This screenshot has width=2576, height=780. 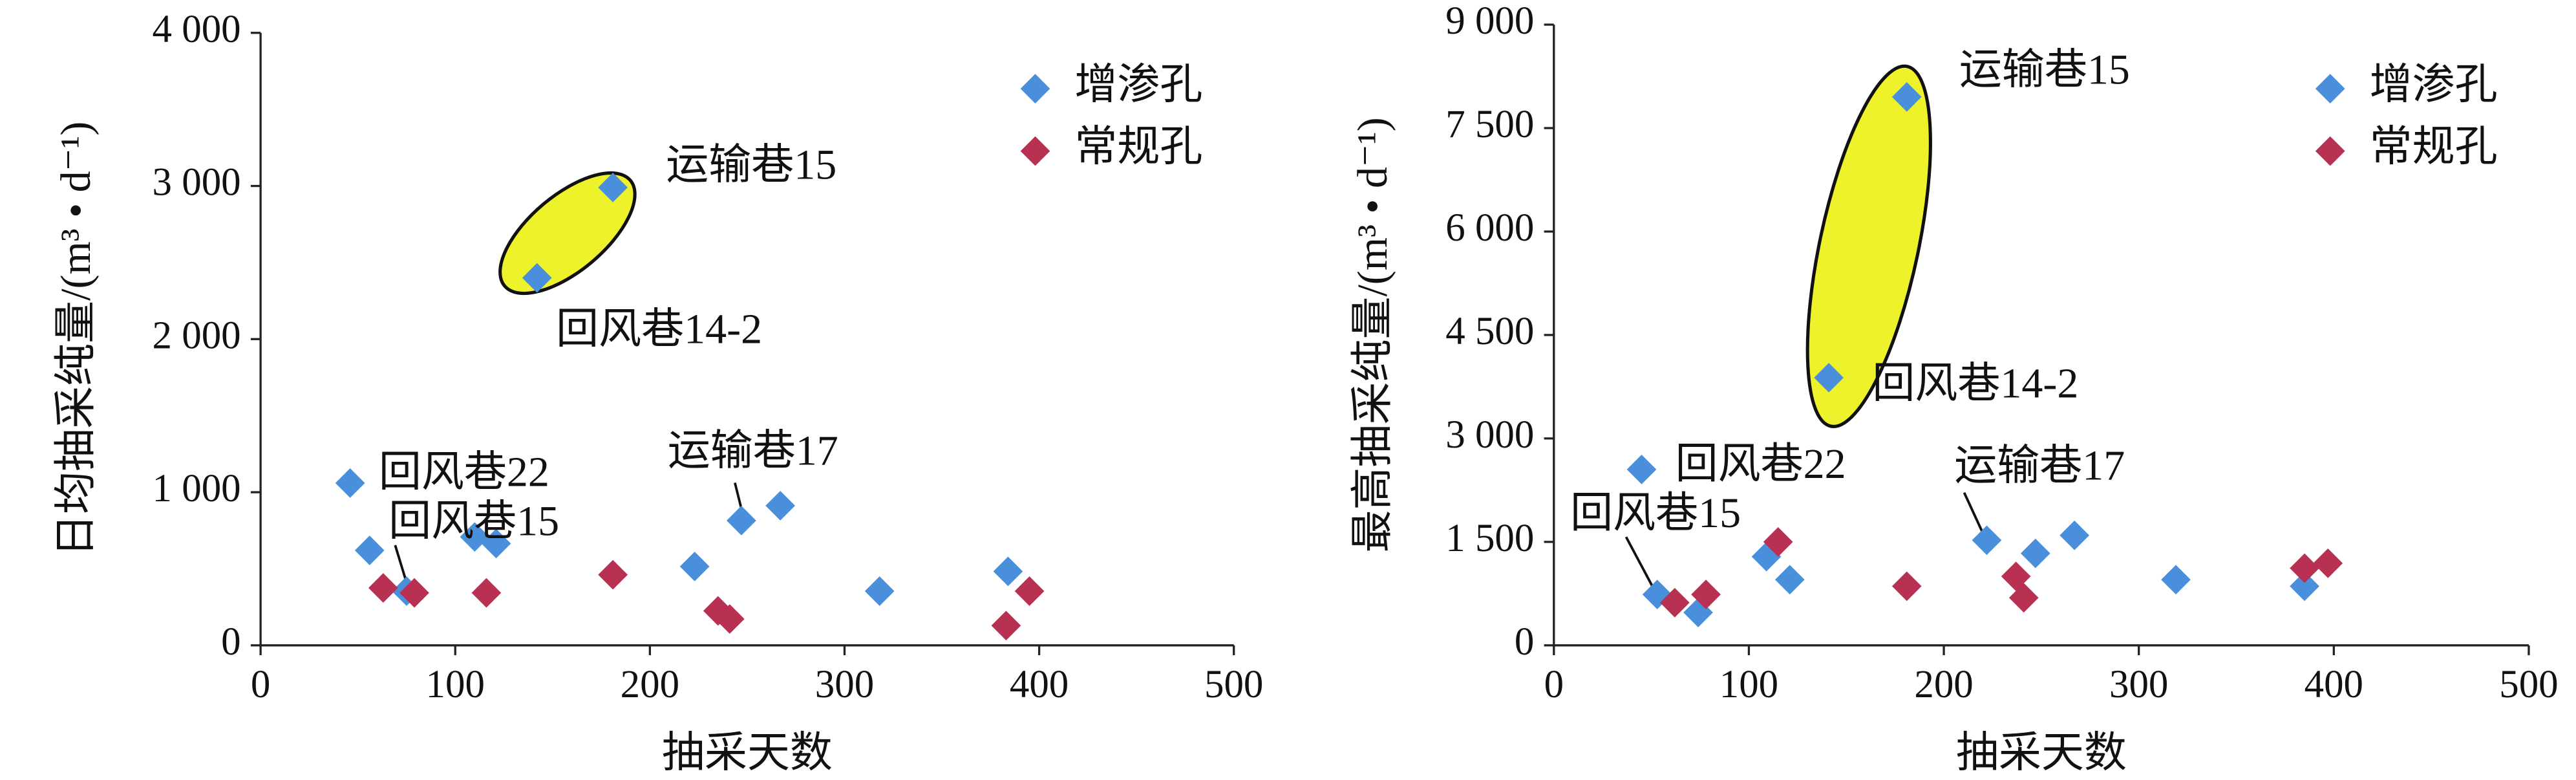 What do you see at coordinates (1372, 334) in the screenshot?
I see `y-axis-title: 最高抽采纯量/(m³ • d⁻¹)` at bounding box center [1372, 334].